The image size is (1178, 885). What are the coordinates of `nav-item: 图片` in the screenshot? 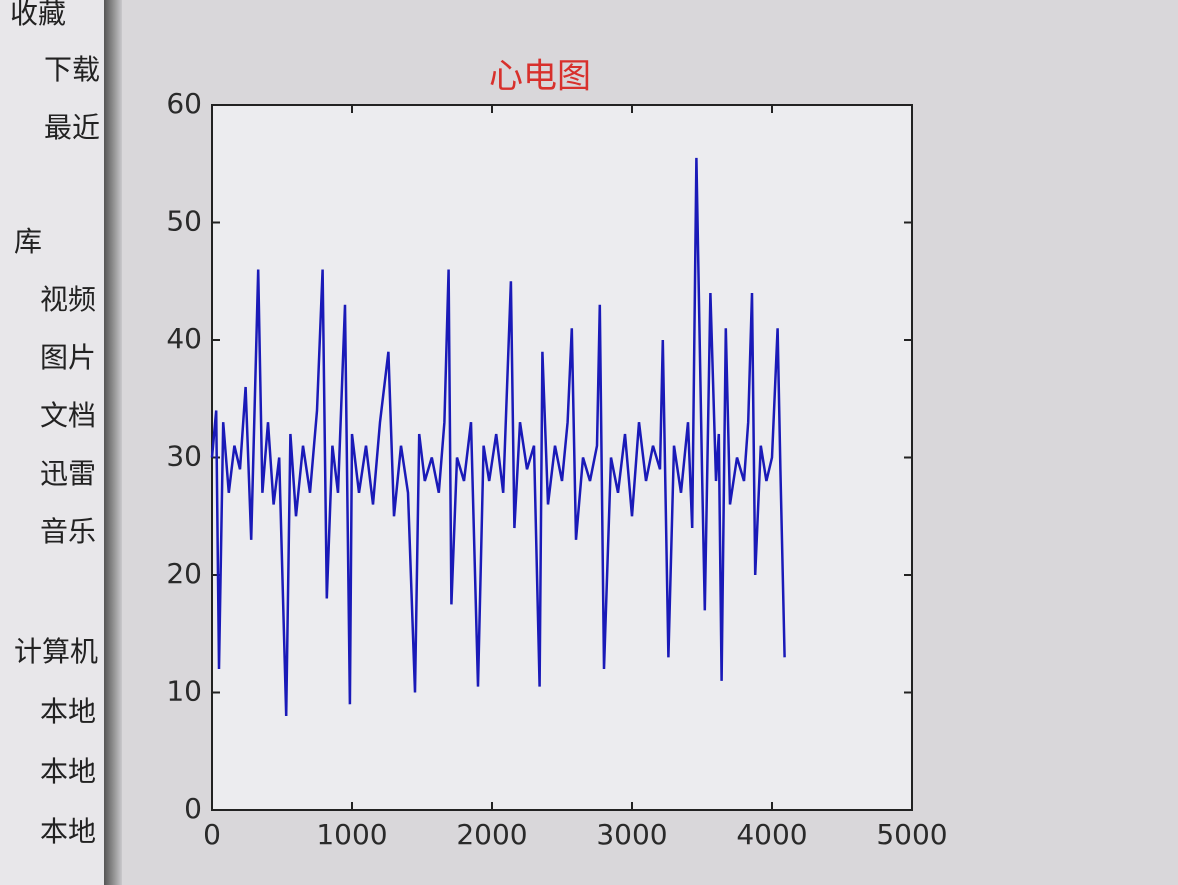 It's located at (68, 357).